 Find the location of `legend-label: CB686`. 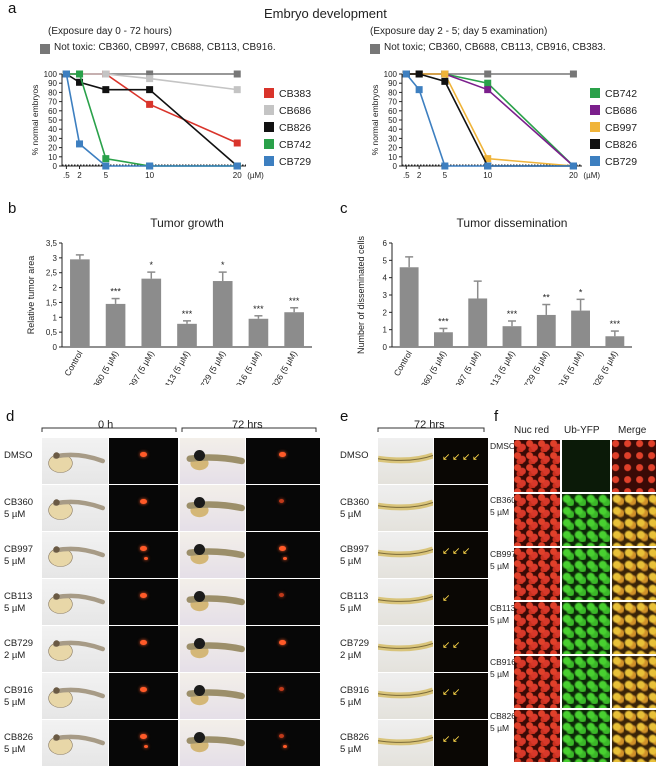

legend-label: CB686 is located at coordinates (295, 111).